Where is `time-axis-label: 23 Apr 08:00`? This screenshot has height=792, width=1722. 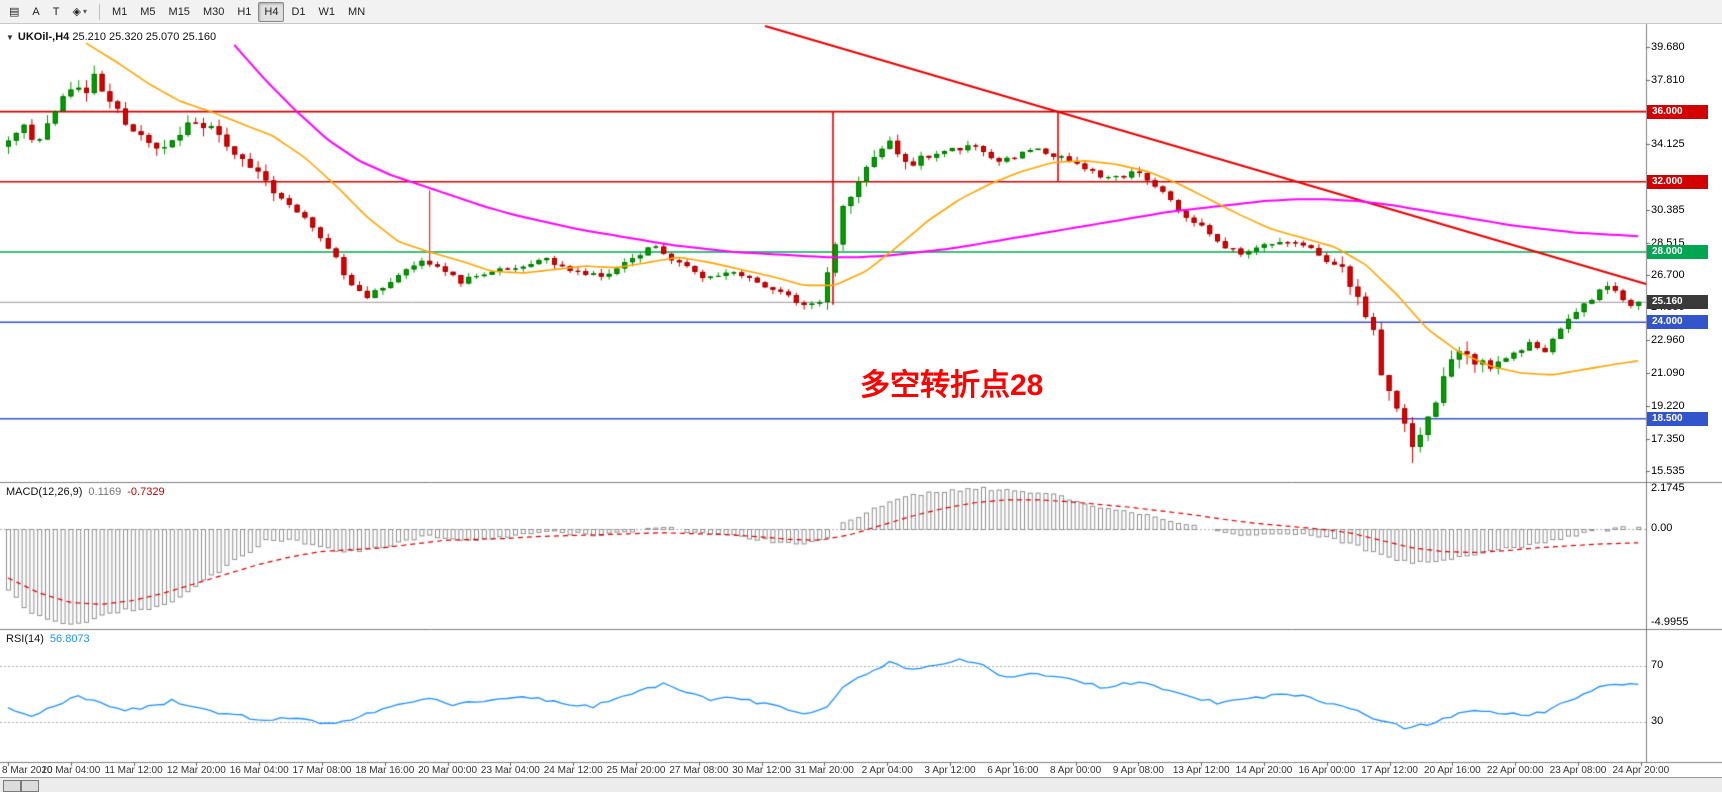 time-axis-label: 23 Apr 08:00 is located at coordinates (1578, 770).